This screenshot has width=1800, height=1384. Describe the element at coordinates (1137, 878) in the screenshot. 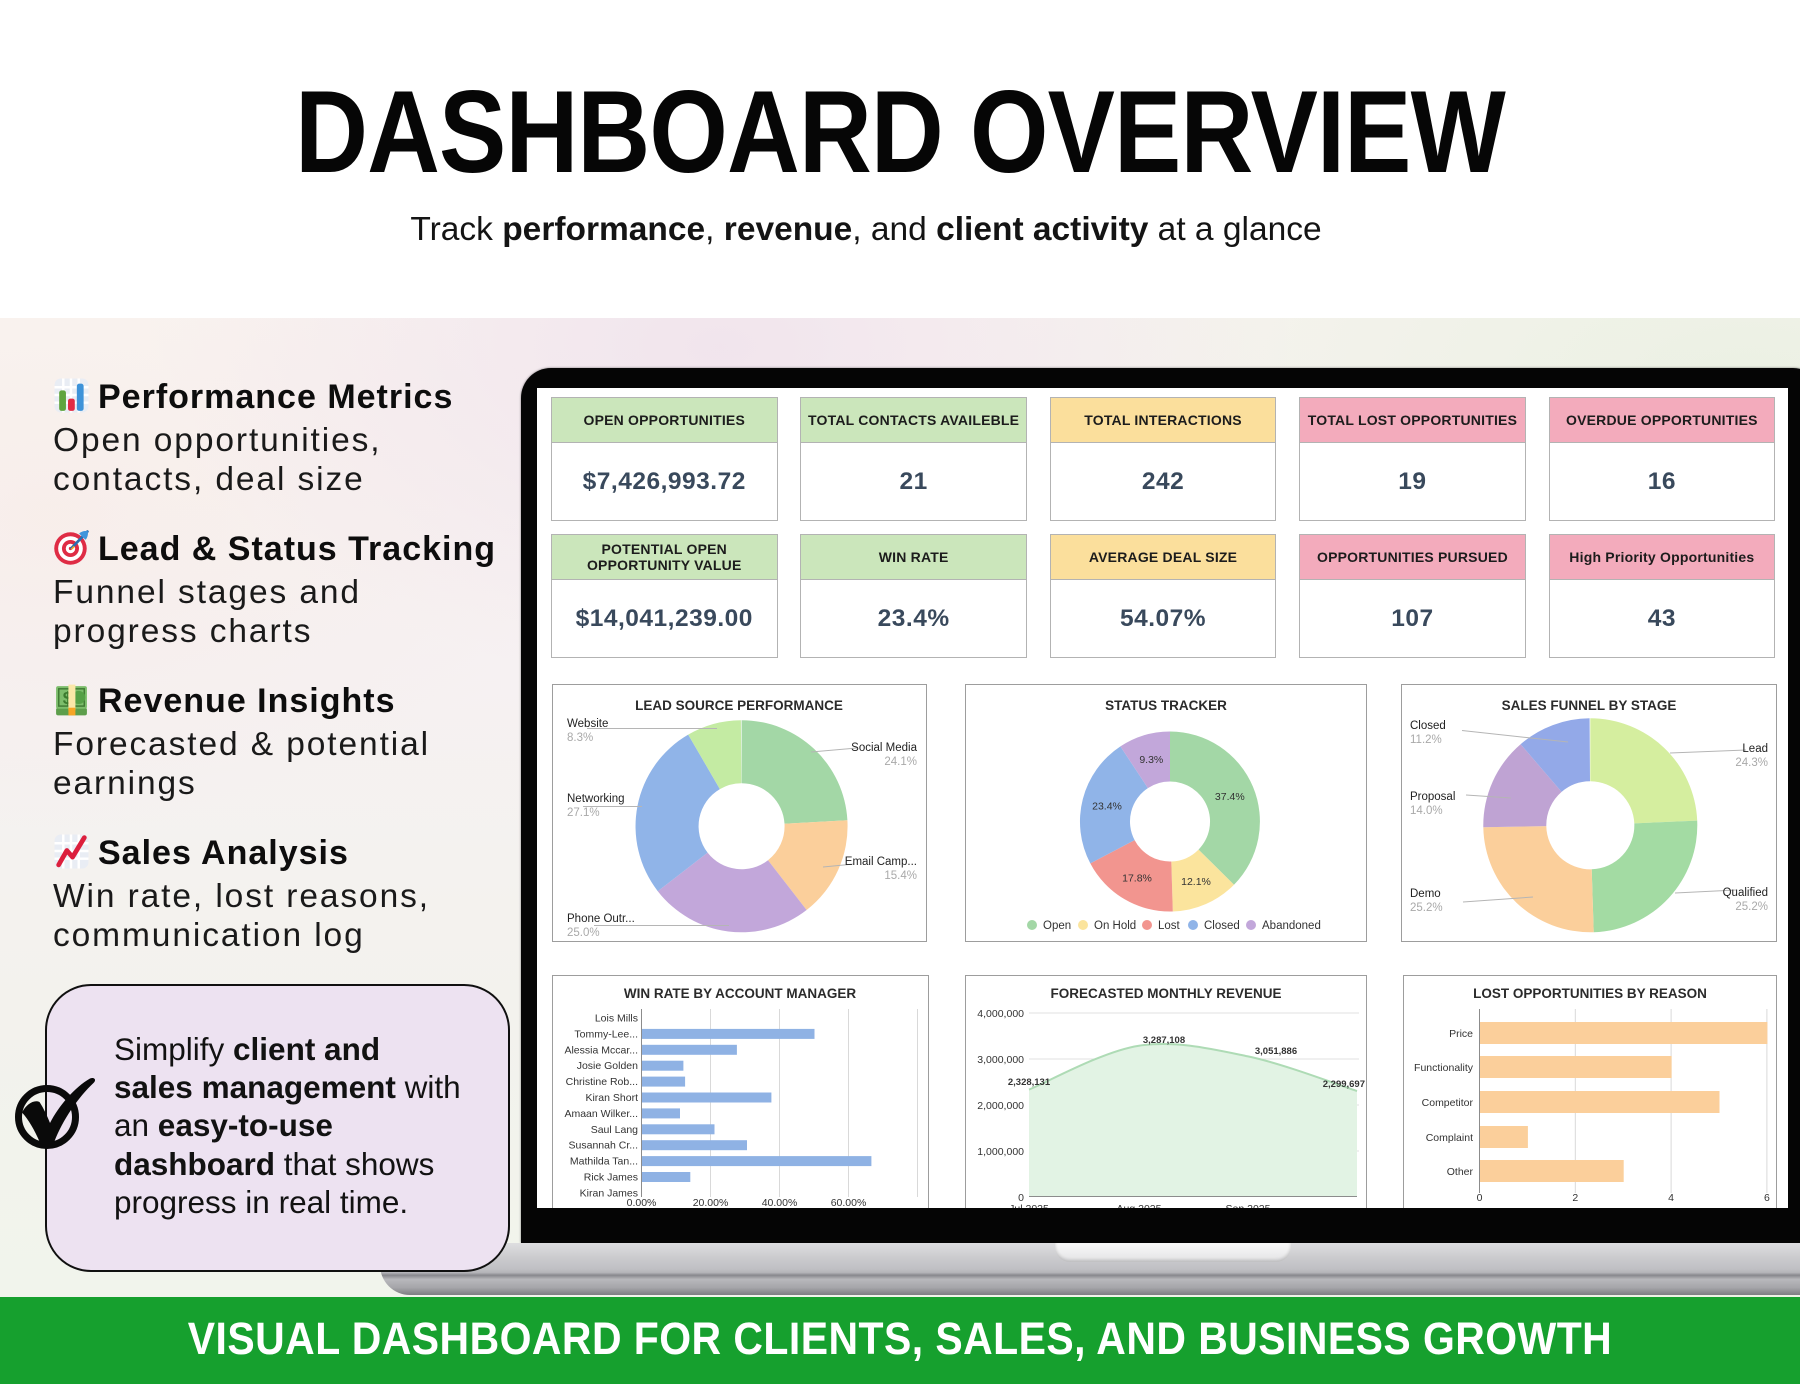

I see `svg-text: 17.8%` at that location.